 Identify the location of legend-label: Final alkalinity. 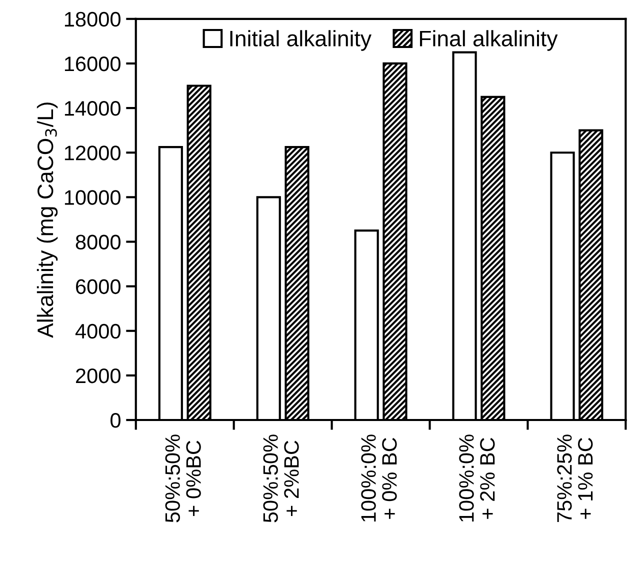
(489, 40).